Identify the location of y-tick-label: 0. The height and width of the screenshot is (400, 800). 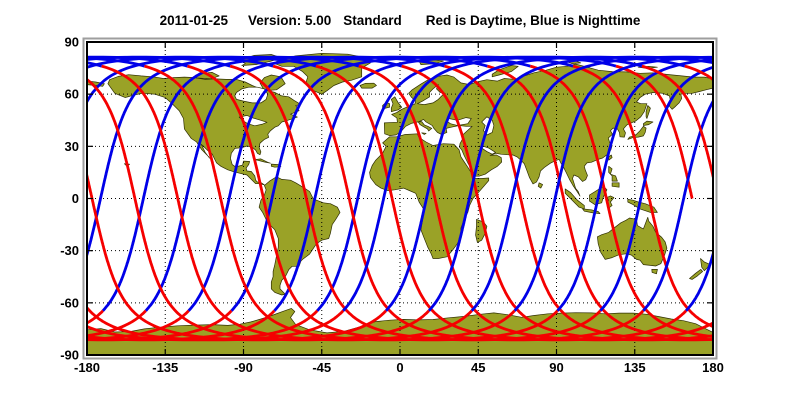
(75, 198).